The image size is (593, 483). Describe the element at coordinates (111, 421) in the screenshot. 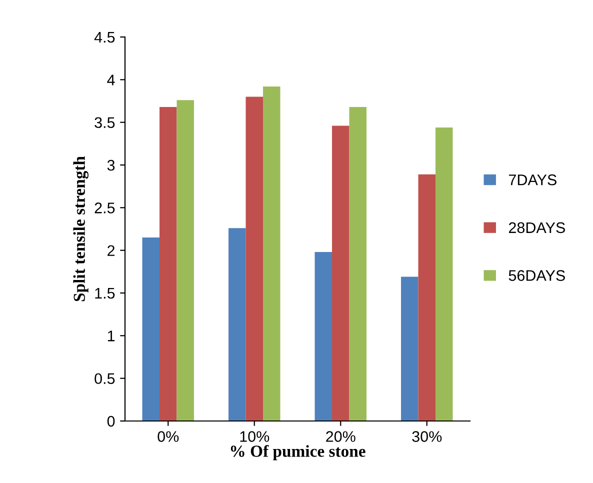

I see `y-tick-label: 0` at that location.